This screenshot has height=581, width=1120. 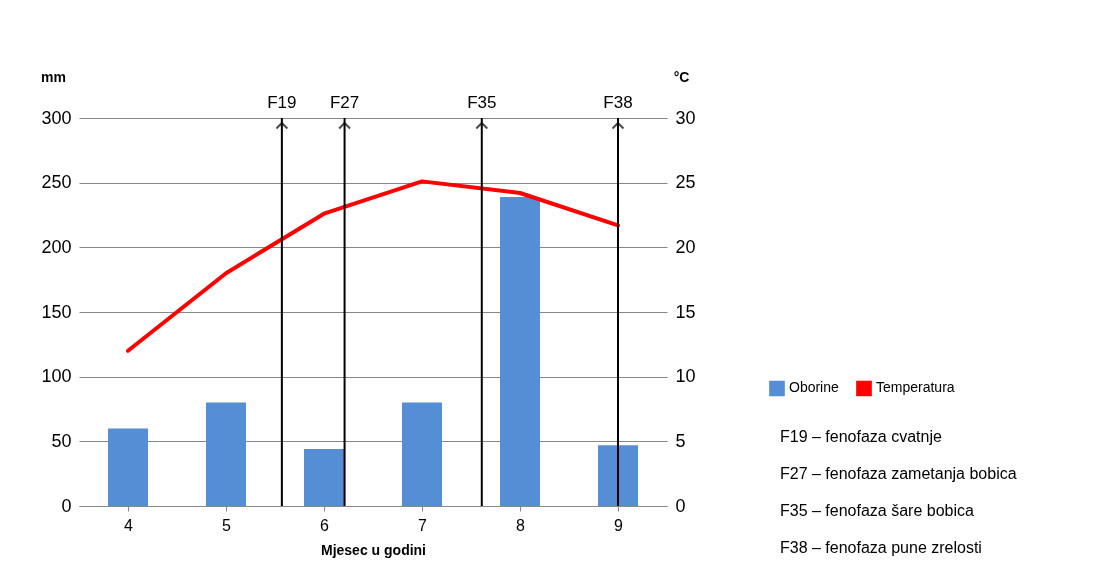 I want to click on ref-line-label: F35, so click(x=482, y=102).